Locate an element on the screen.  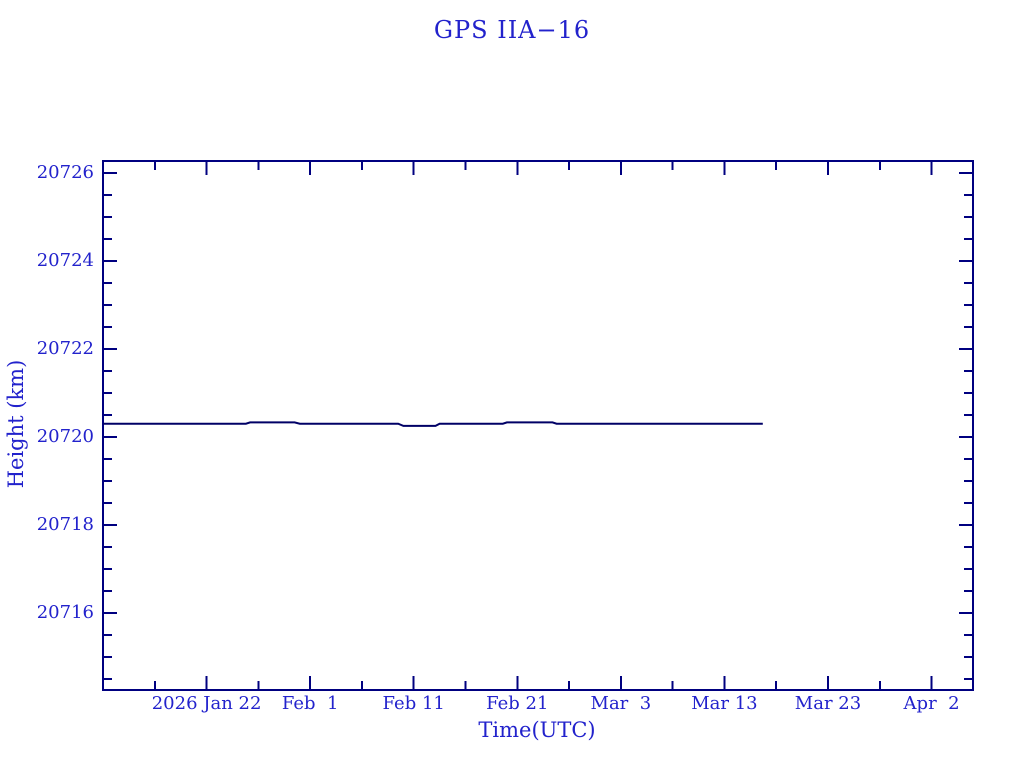
chart-title: GPS IIA−16 is located at coordinates (512, 30).